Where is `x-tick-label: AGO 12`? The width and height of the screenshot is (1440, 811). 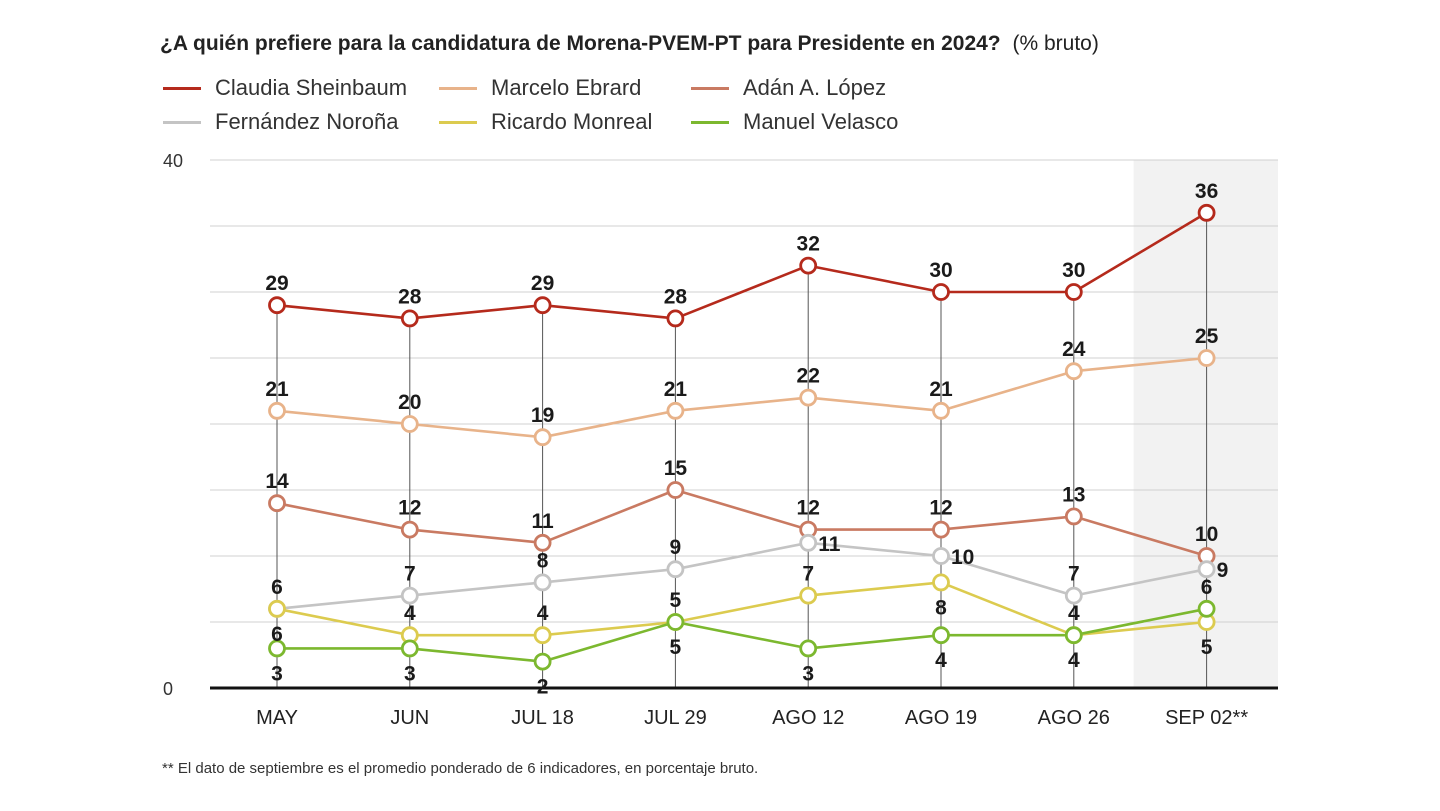 x-tick-label: AGO 12 is located at coordinates (808, 718).